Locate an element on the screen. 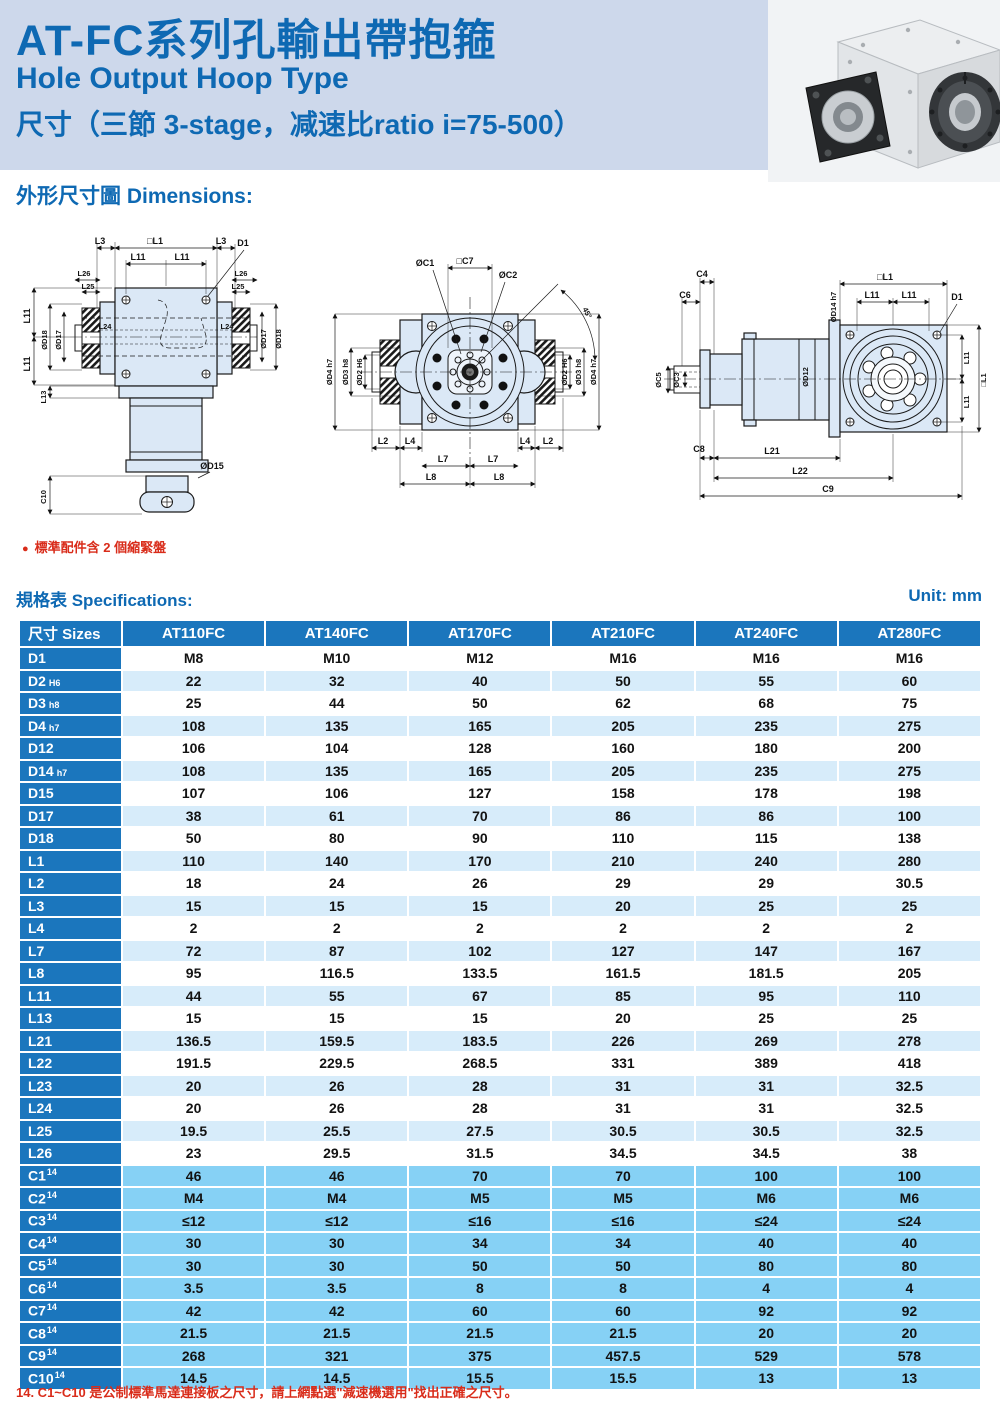 Image resolution: width=1000 pixels, height=1414 pixels. dim-label-cell: L3 is located at coordinates (70, 905).